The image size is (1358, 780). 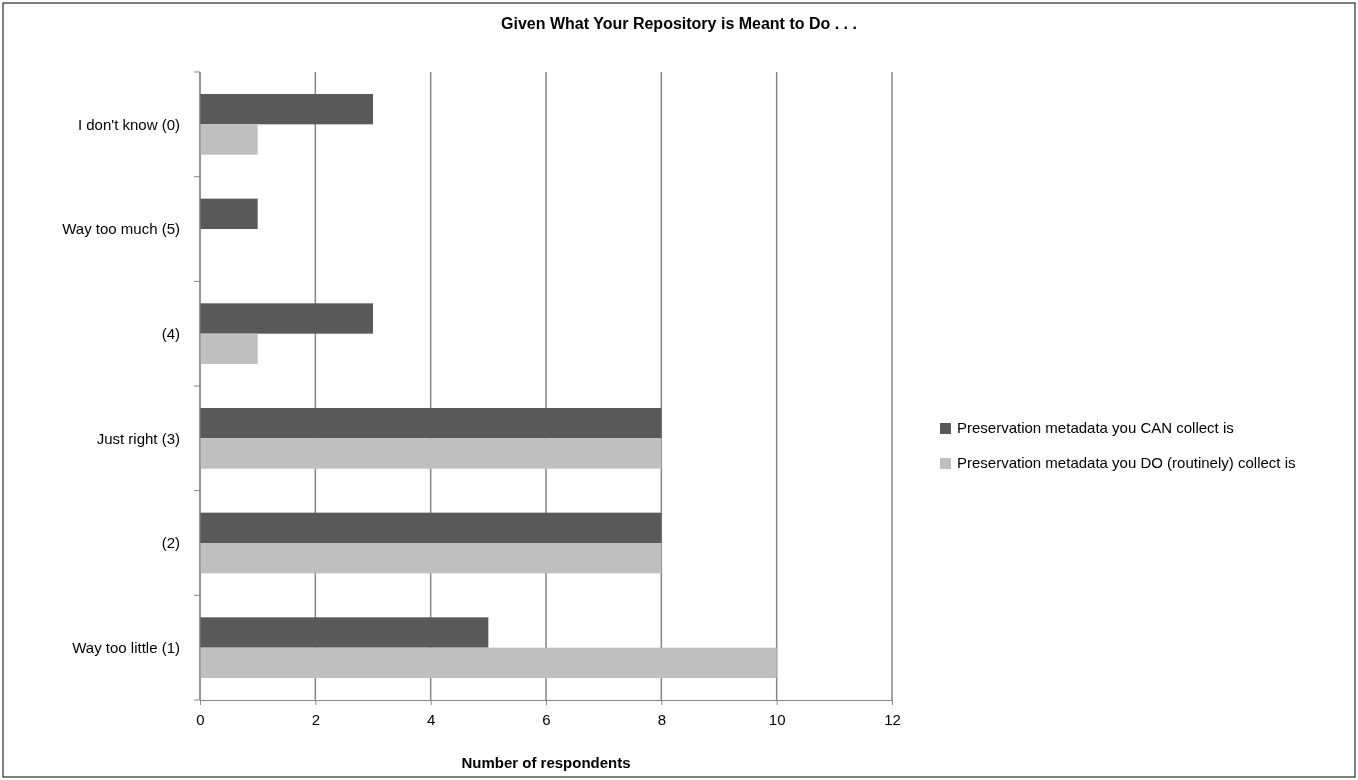 I want to click on legend-label: Preservation metadata you DO (routinely) collect is, so click(x=1126, y=463).